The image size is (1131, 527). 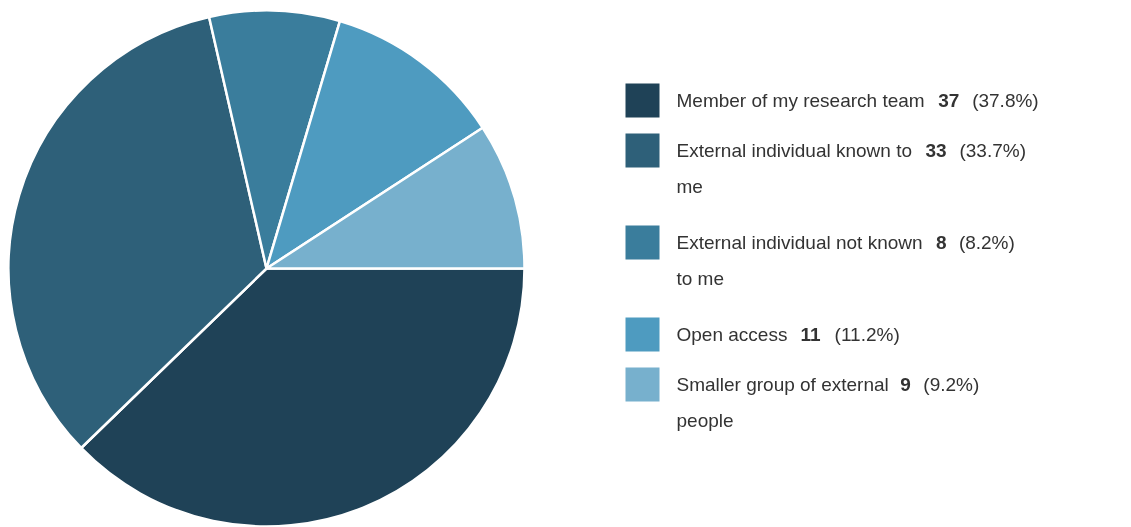 What do you see at coordinates (732, 334) in the screenshot?
I see `legend-label: Open access` at bounding box center [732, 334].